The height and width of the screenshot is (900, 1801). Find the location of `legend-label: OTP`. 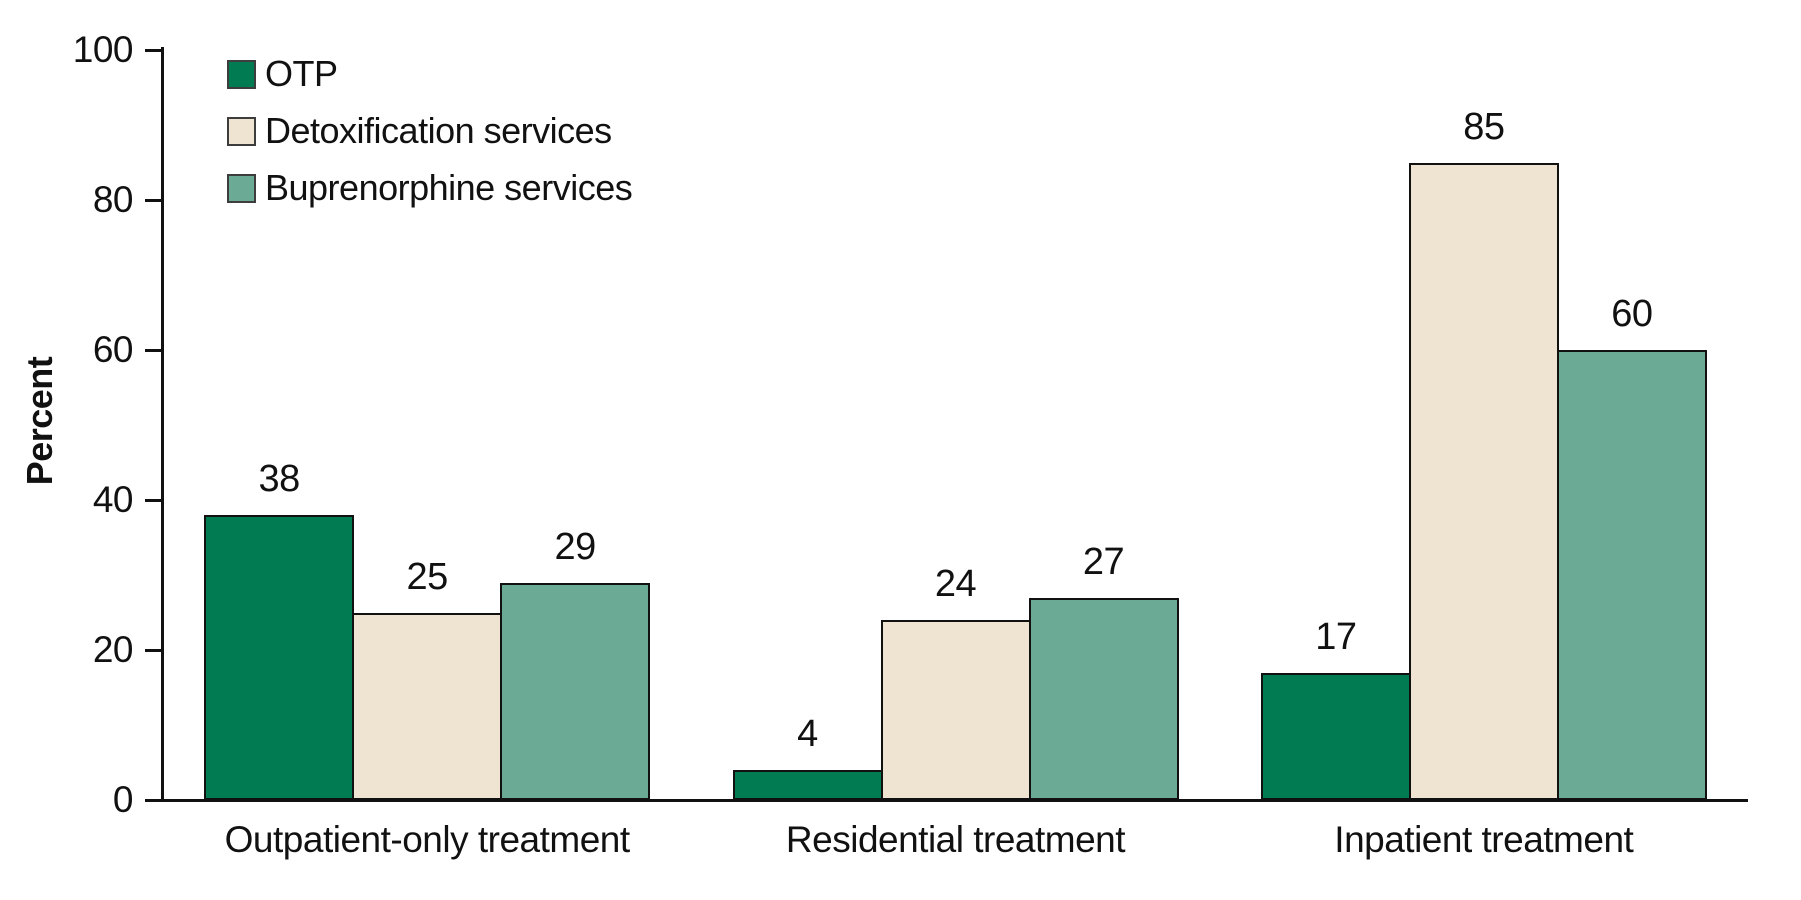

legend-label: OTP is located at coordinates (301, 73).